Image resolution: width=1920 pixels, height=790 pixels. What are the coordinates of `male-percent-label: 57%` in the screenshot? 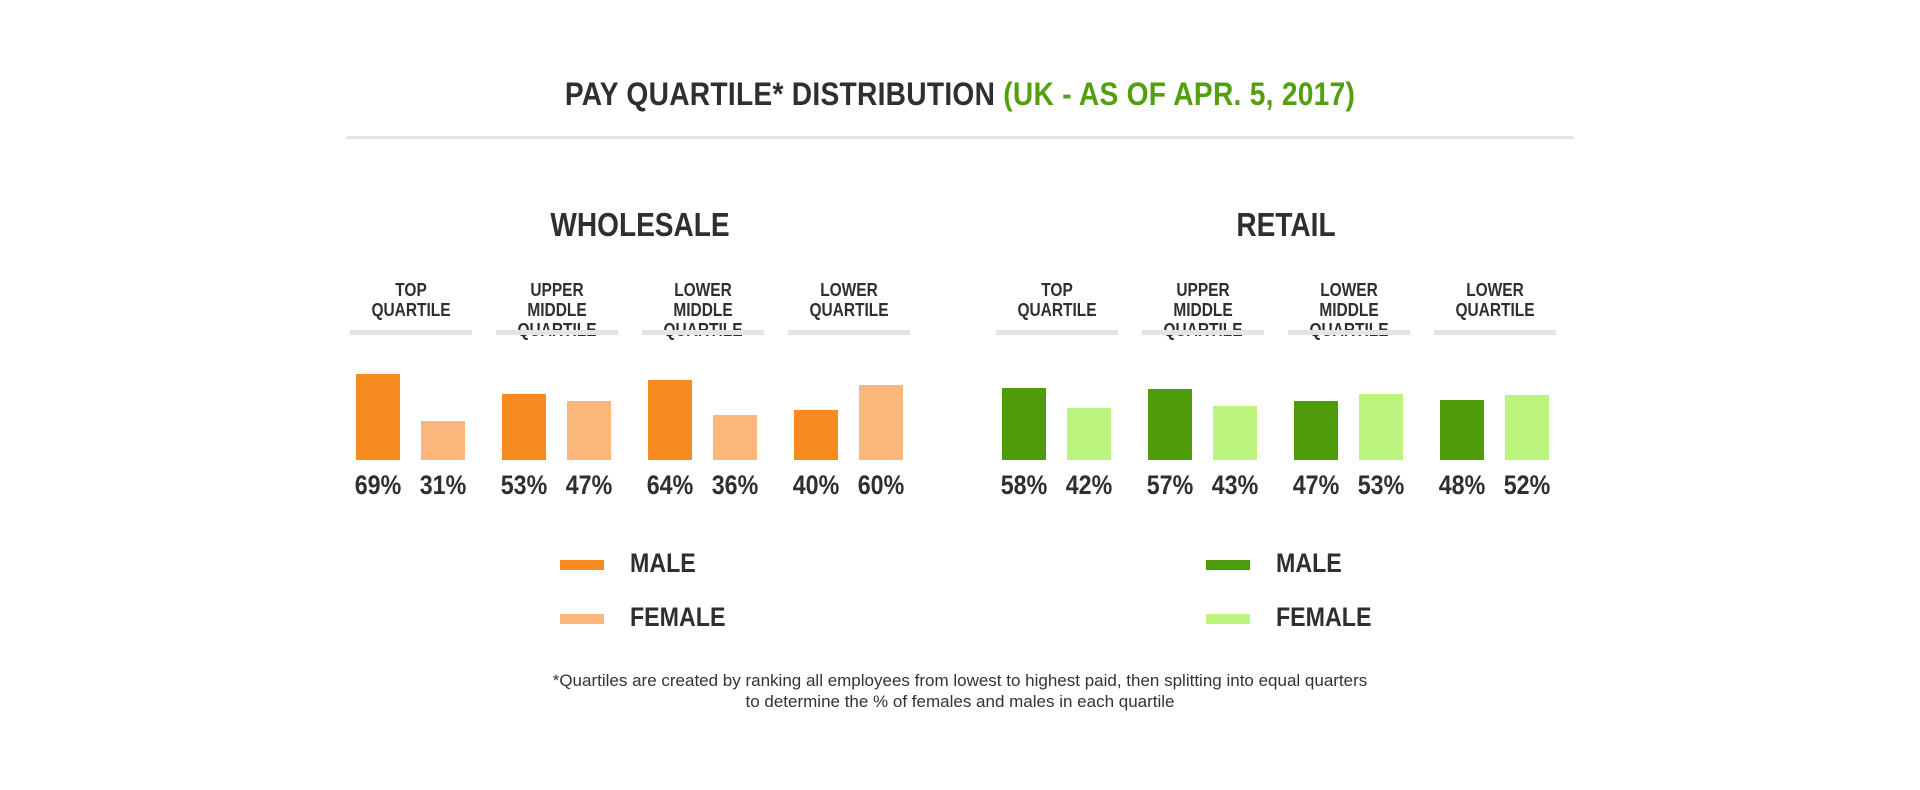 It's located at (1170, 485).